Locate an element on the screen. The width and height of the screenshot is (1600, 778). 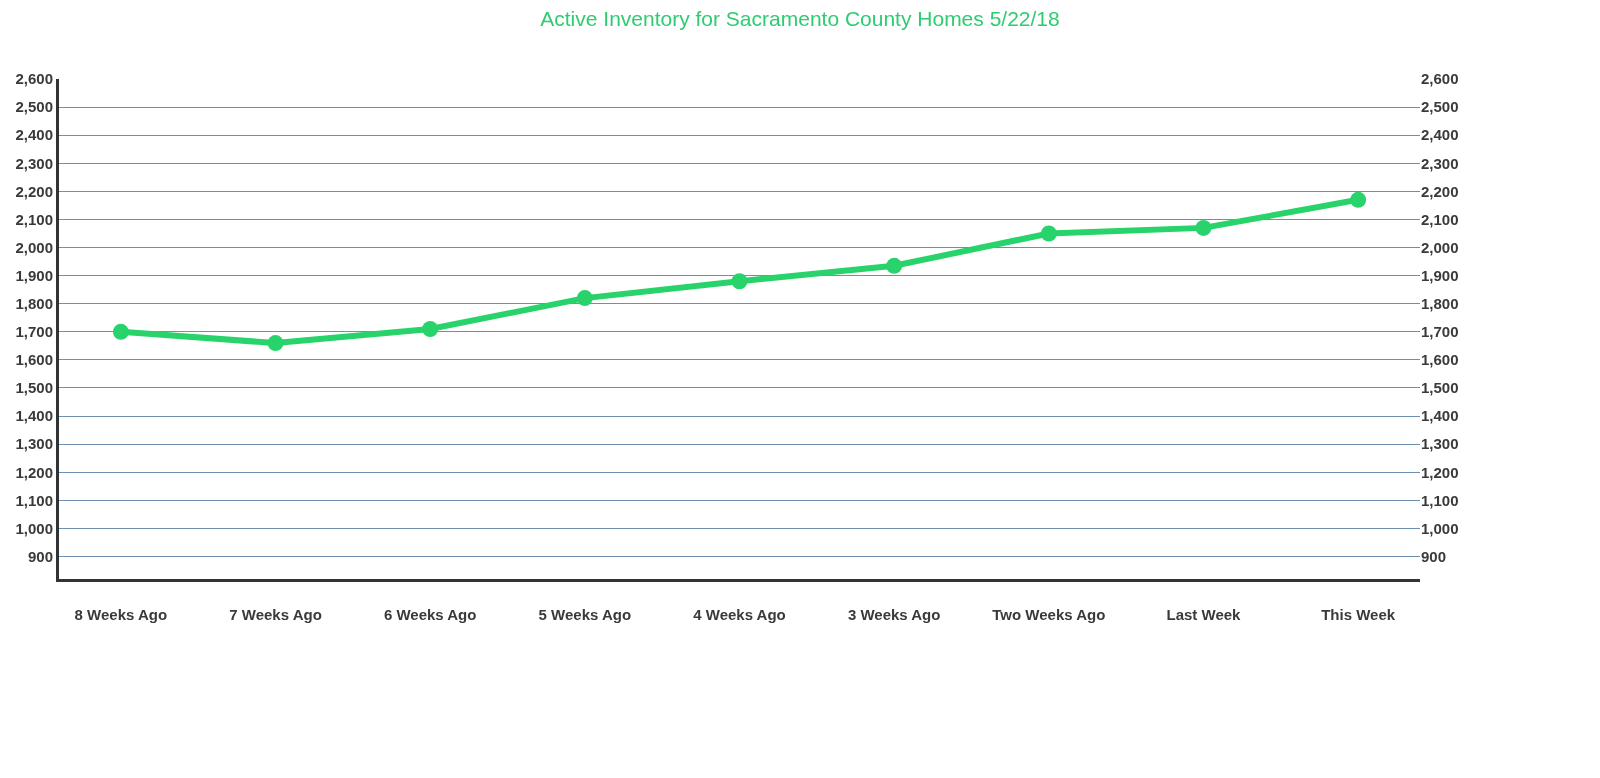
x-tick-label: Last Week is located at coordinates (1204, 614).